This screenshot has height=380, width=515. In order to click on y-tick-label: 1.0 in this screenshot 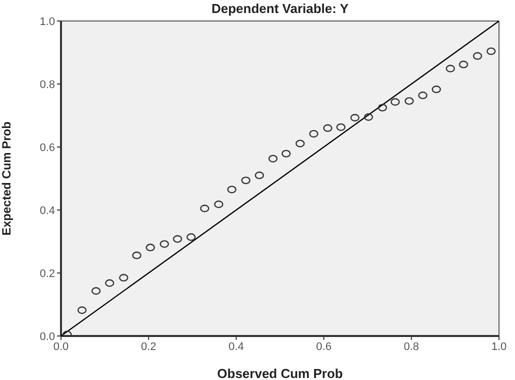, I will do `click(47, 22)`.